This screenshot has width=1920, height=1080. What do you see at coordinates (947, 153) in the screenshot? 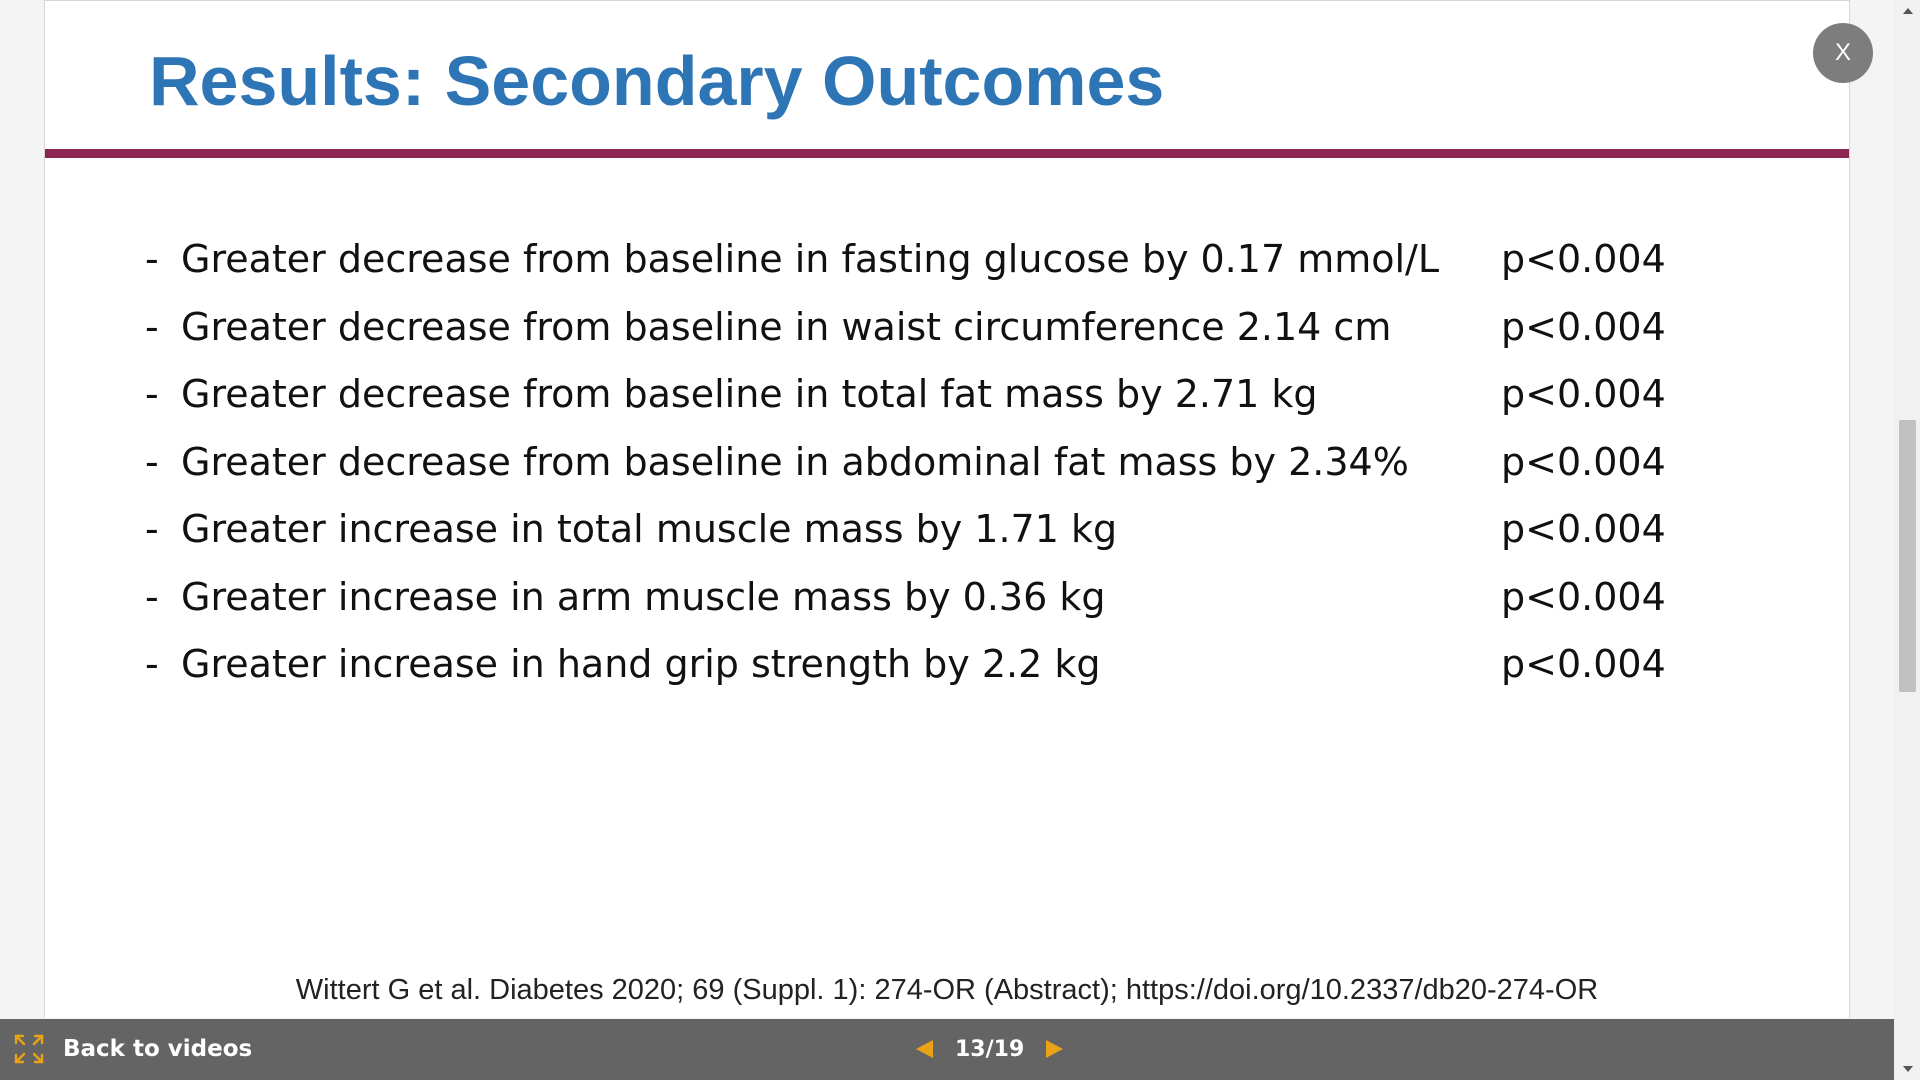
I see `title-divider` at bounding box center [947, 153].